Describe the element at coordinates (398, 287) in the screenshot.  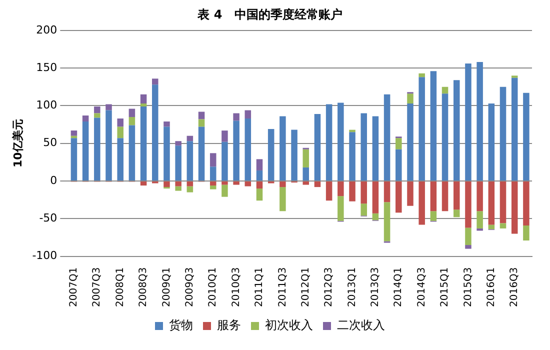
I see `x-tick-label: 2014Q1` at that location.